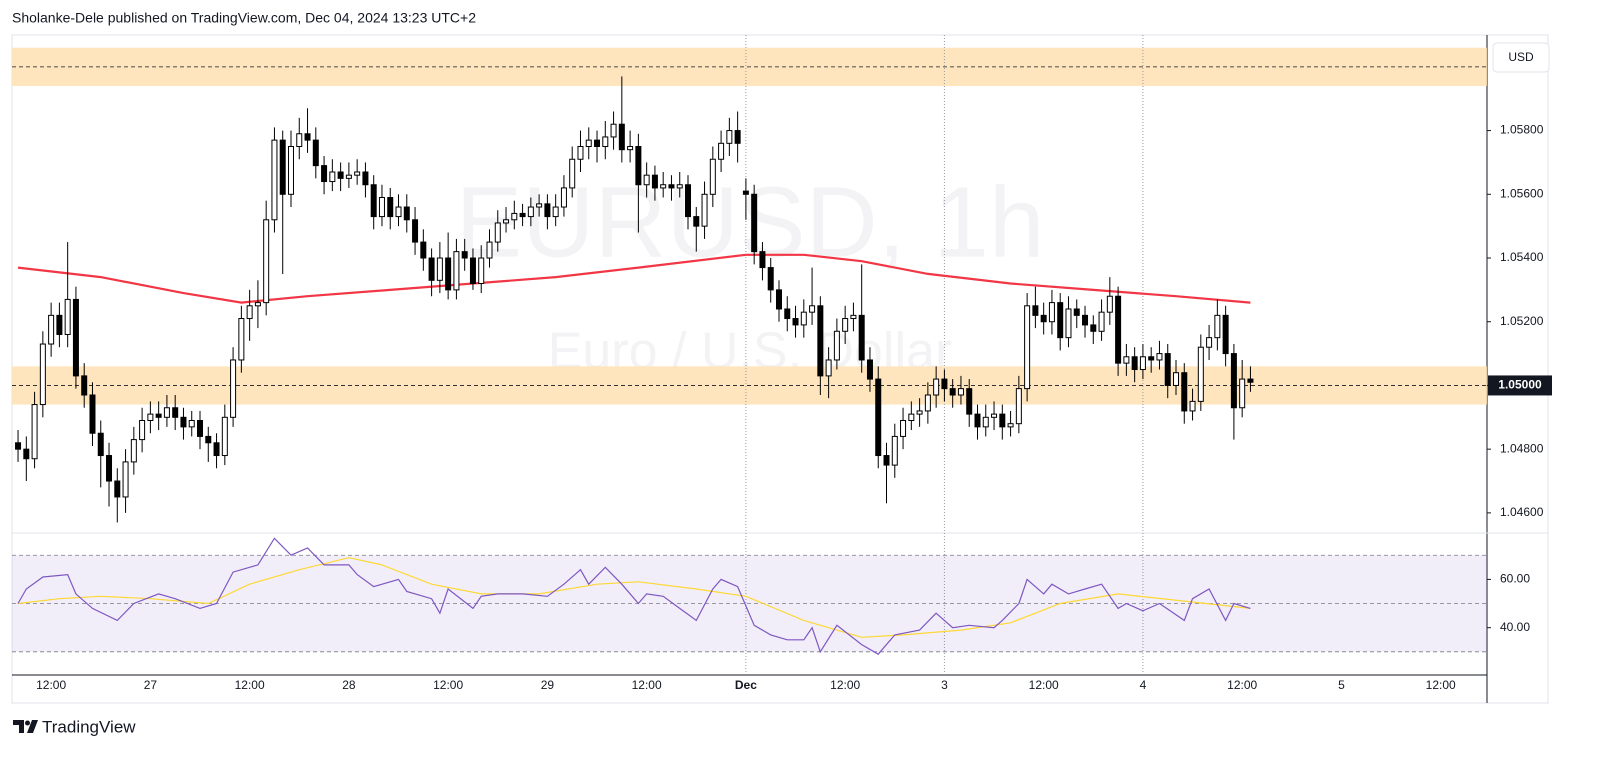 The width and height of the screenshot is (1600, 765). I want to click on rsi-line, so click(634, 596).